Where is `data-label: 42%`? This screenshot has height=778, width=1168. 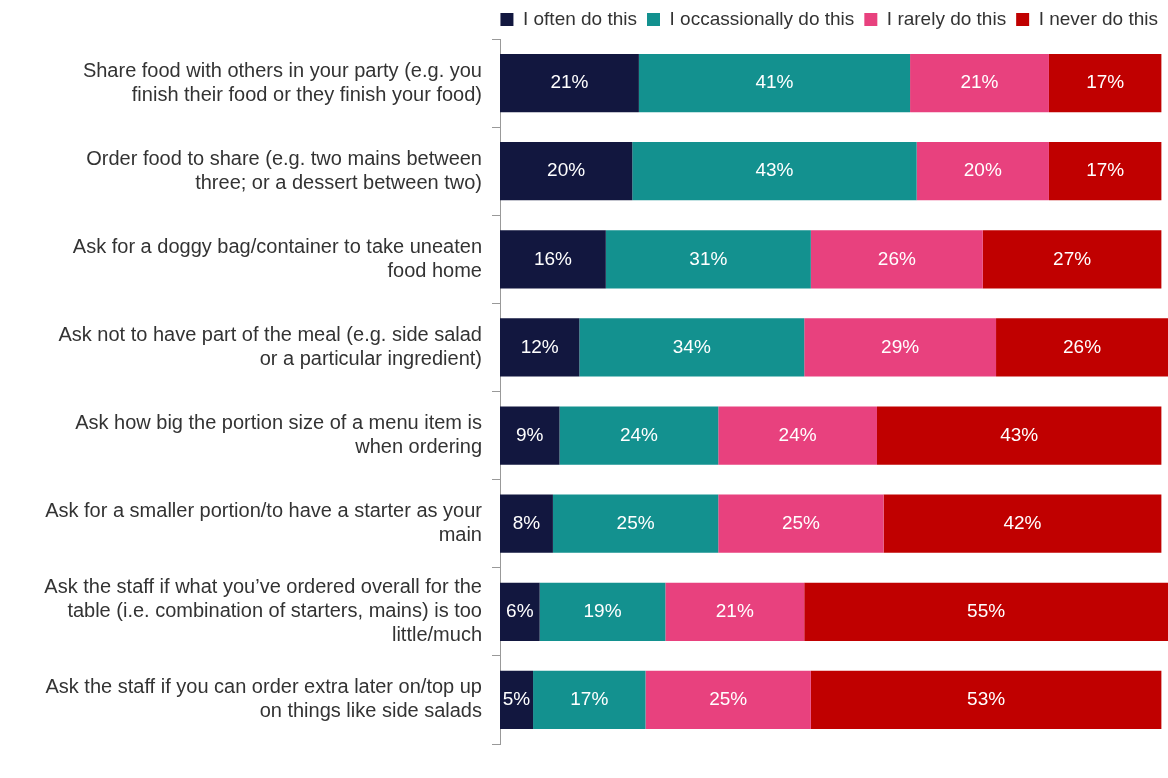 data-label: 42% is located at coordinates (1022, 522).